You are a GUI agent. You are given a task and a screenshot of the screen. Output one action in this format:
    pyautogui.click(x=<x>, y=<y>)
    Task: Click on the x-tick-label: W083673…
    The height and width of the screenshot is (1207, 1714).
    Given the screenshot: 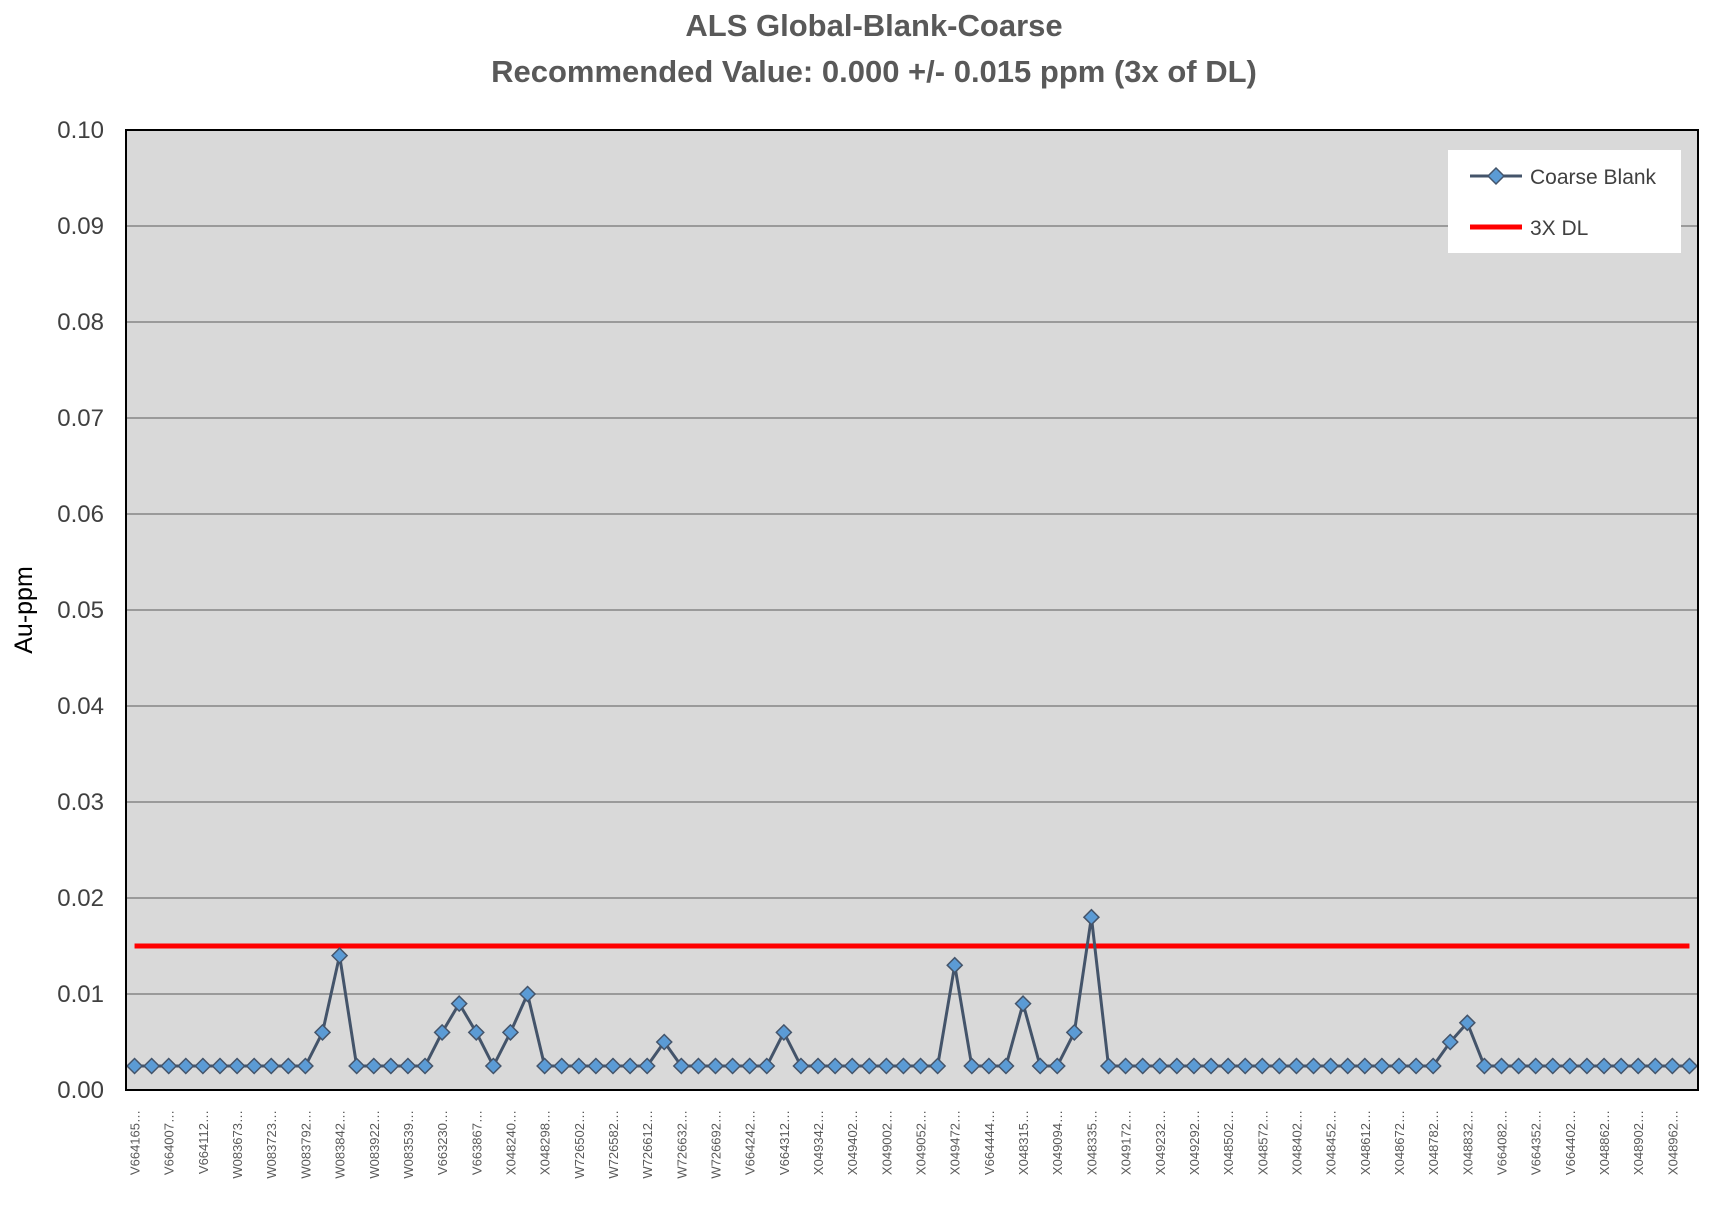 What is the action you would take?
    pyautogui.click(x=237, y=1144)
    